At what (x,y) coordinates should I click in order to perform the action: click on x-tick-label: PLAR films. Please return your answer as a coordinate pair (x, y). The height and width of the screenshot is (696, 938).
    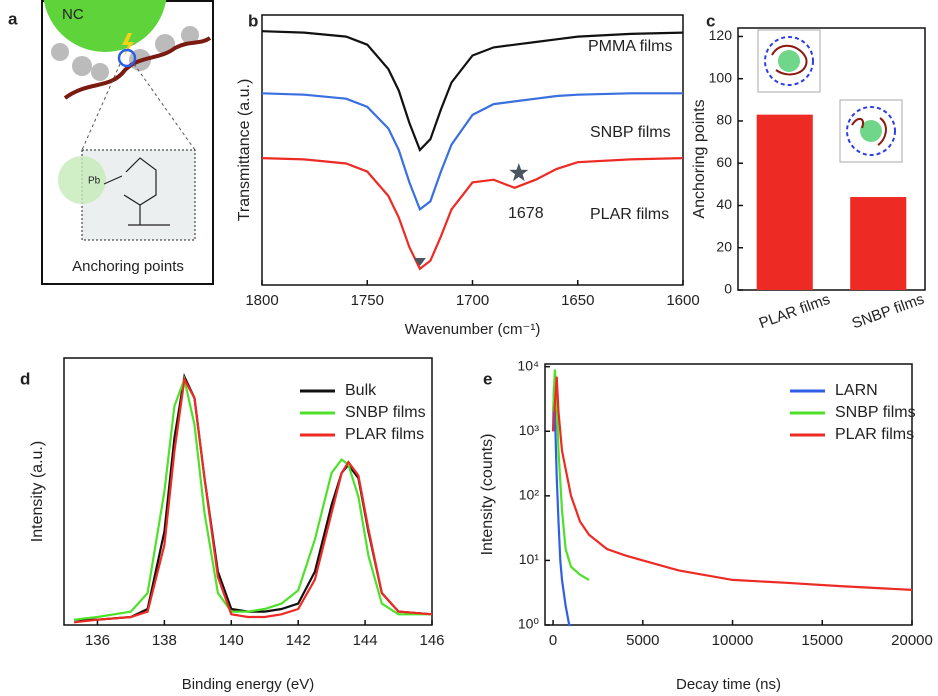
    Looking at the image, I should click on (795, 311).